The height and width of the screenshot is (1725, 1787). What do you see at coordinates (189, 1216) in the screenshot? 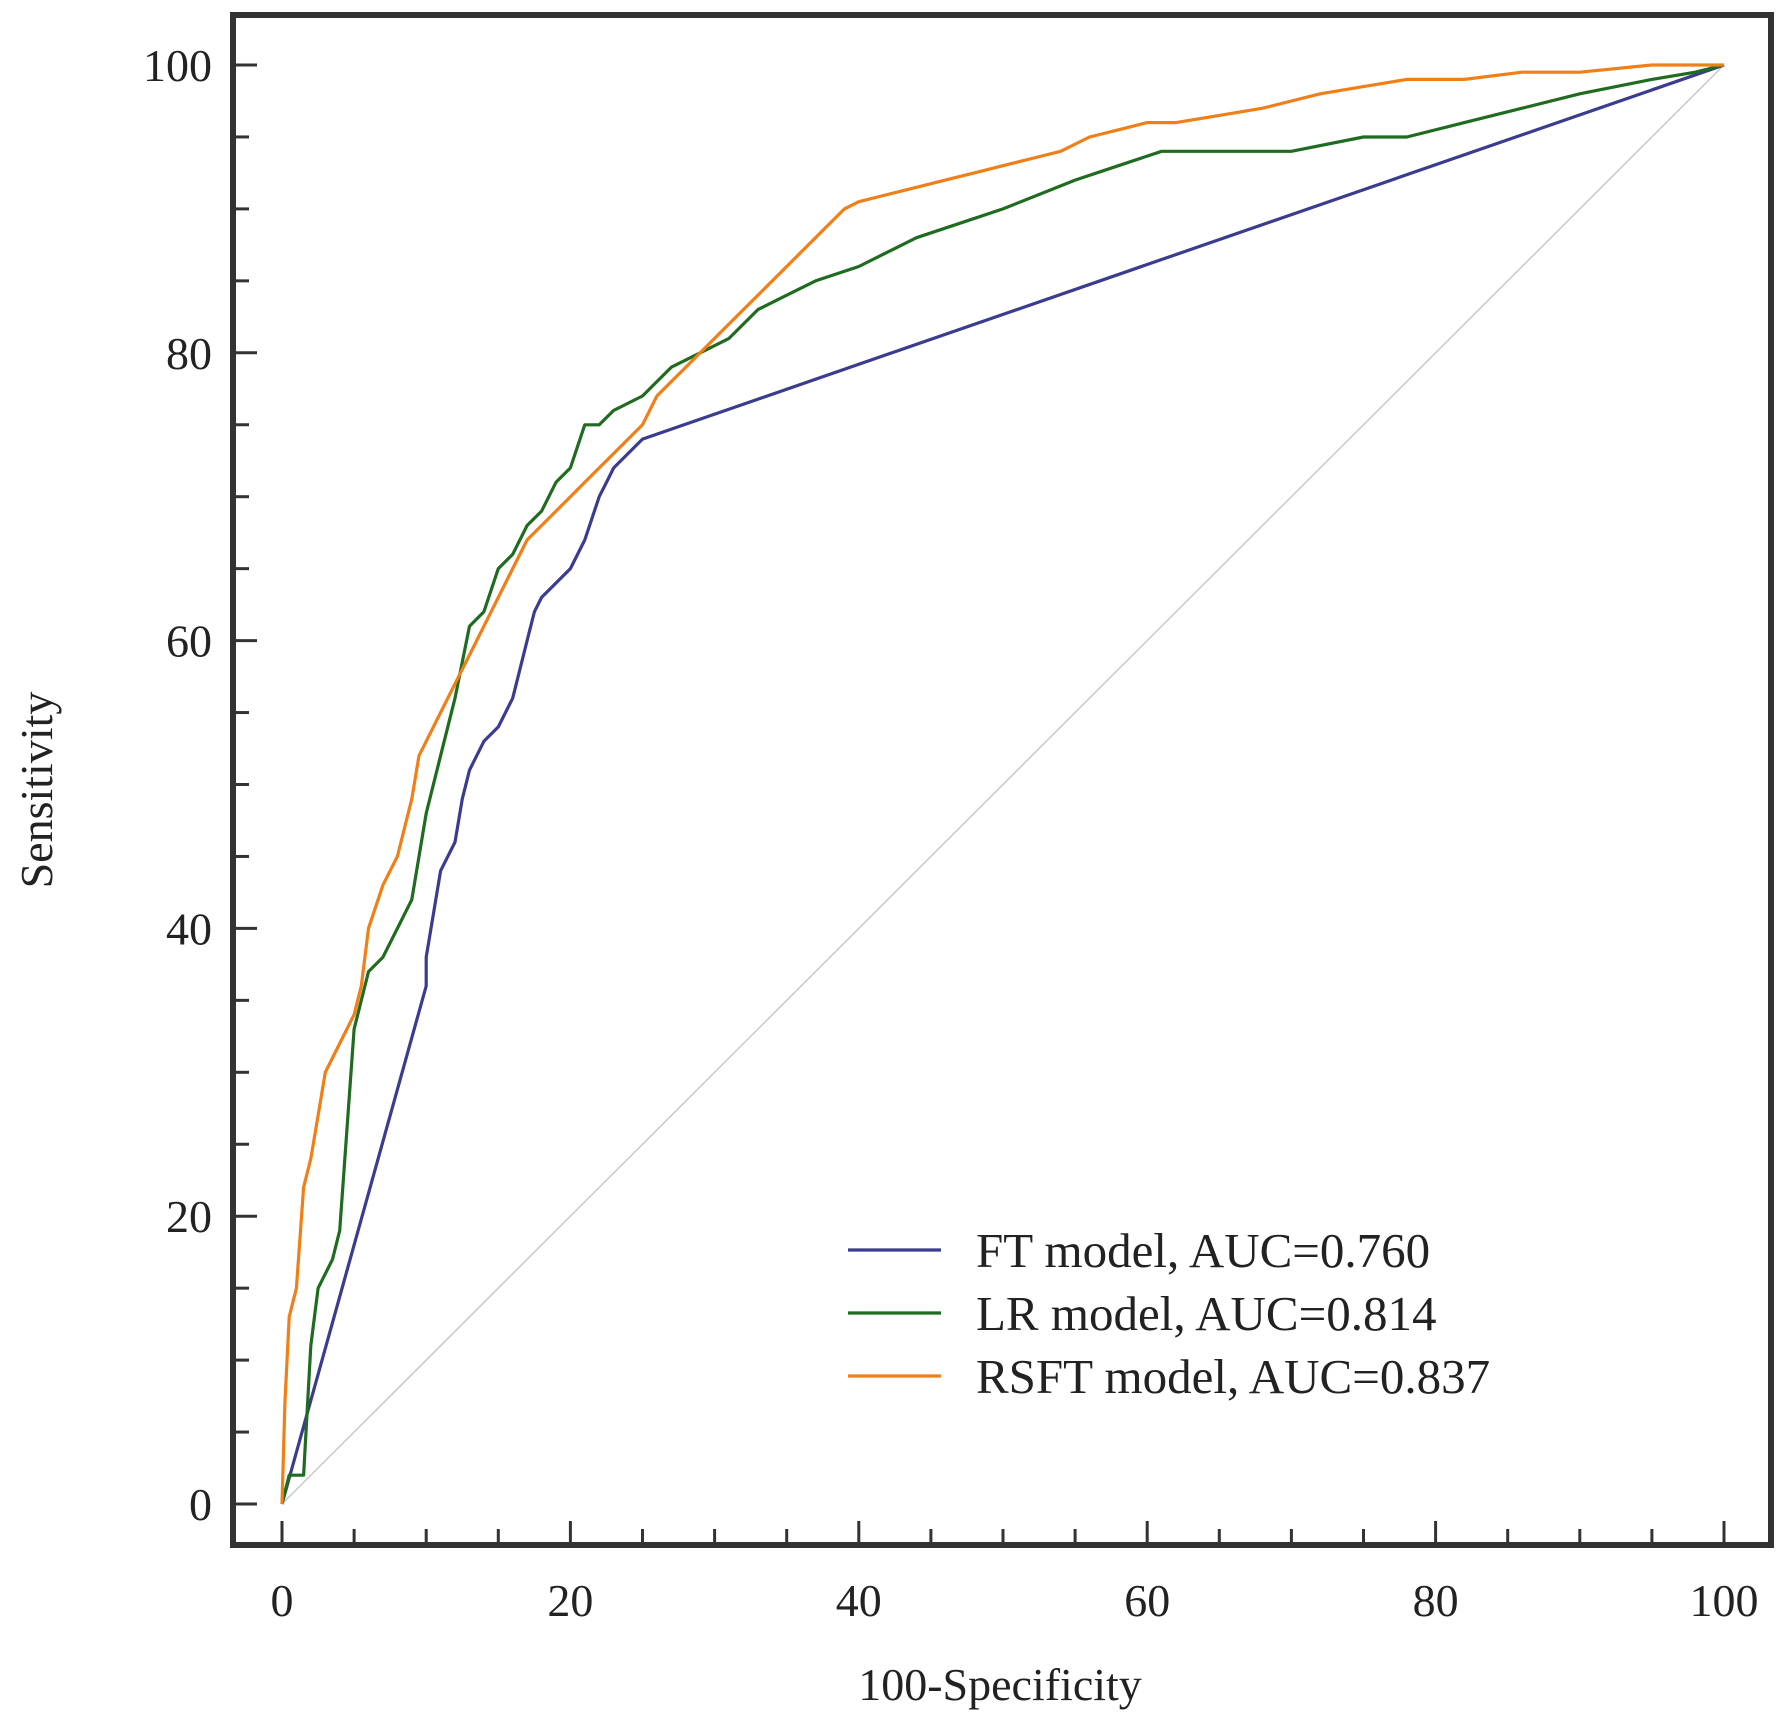
I see `y-tick-label: 20` at bounding box center [189, 1216].